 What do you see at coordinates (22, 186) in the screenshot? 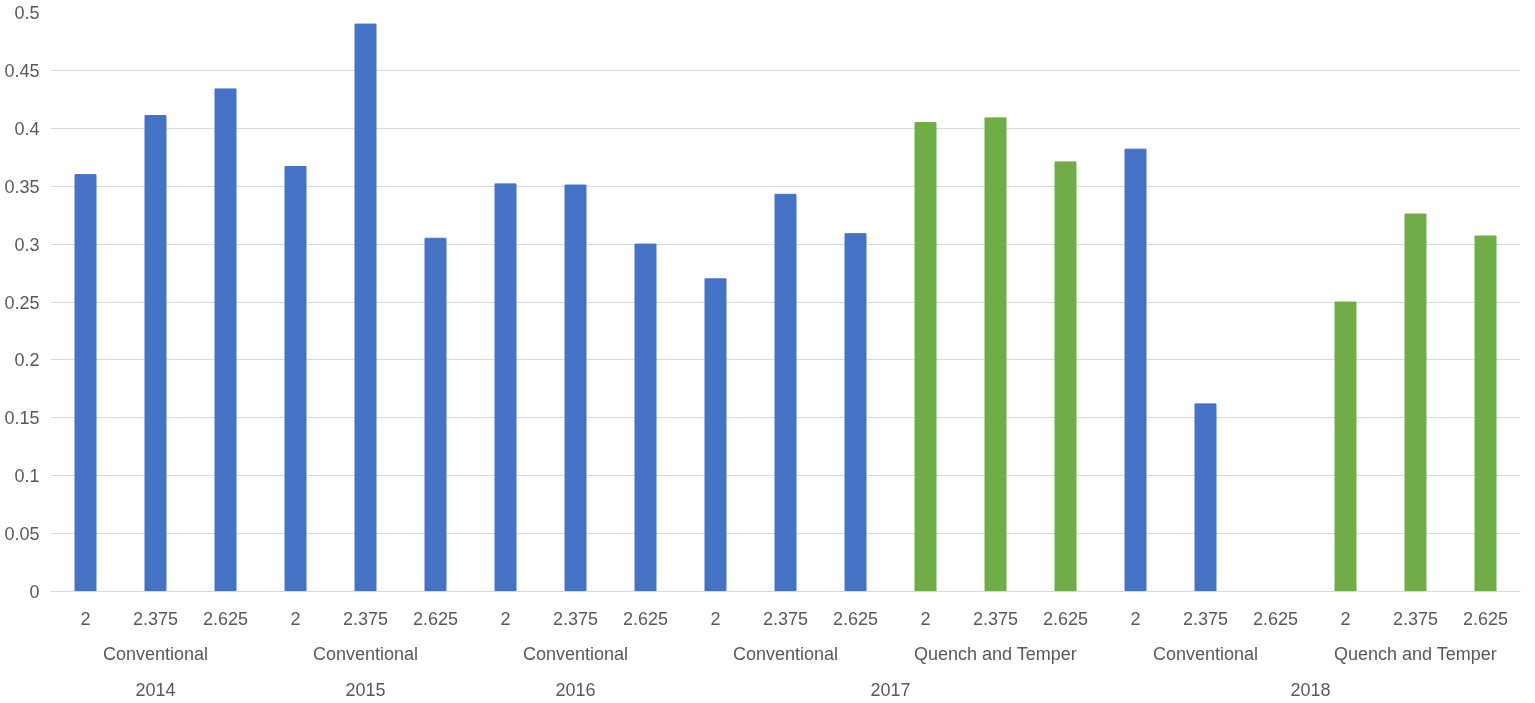
I see `y-tick-label: 0.35` at bounding box center [22, 186].